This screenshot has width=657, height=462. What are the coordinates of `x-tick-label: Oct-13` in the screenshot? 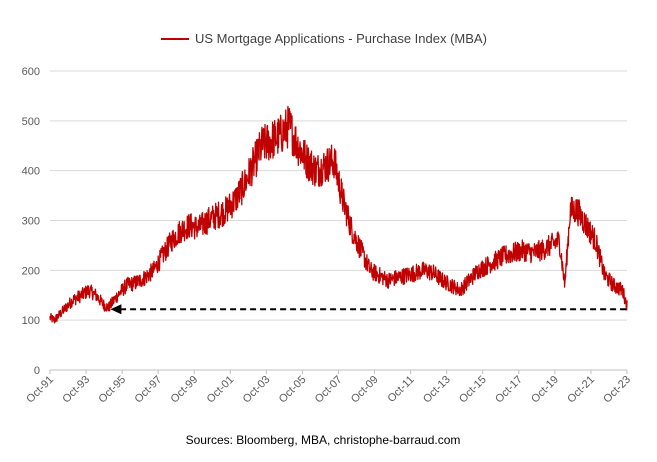 It's located at (437, 390).